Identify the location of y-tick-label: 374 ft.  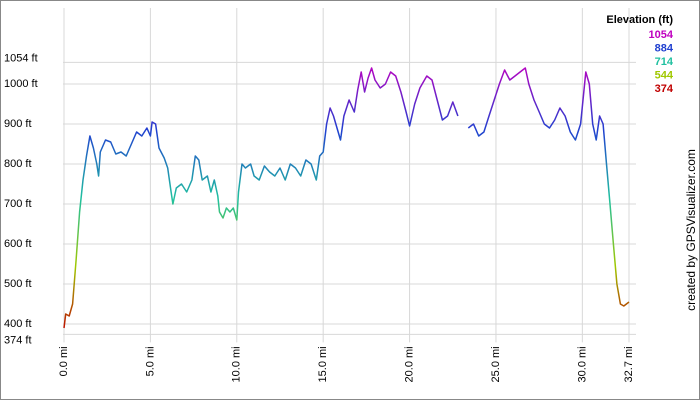
(18, 340).